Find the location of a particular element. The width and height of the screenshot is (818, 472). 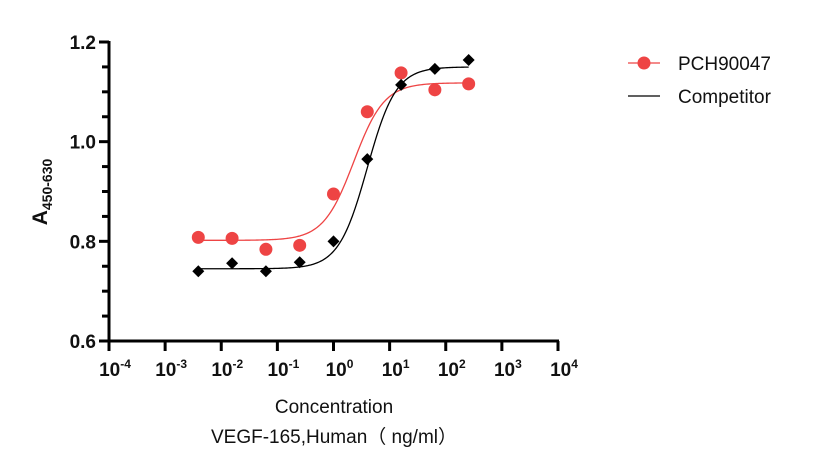

y-axis-title-subscript: 450-630 is located at coordinates (47, 185).